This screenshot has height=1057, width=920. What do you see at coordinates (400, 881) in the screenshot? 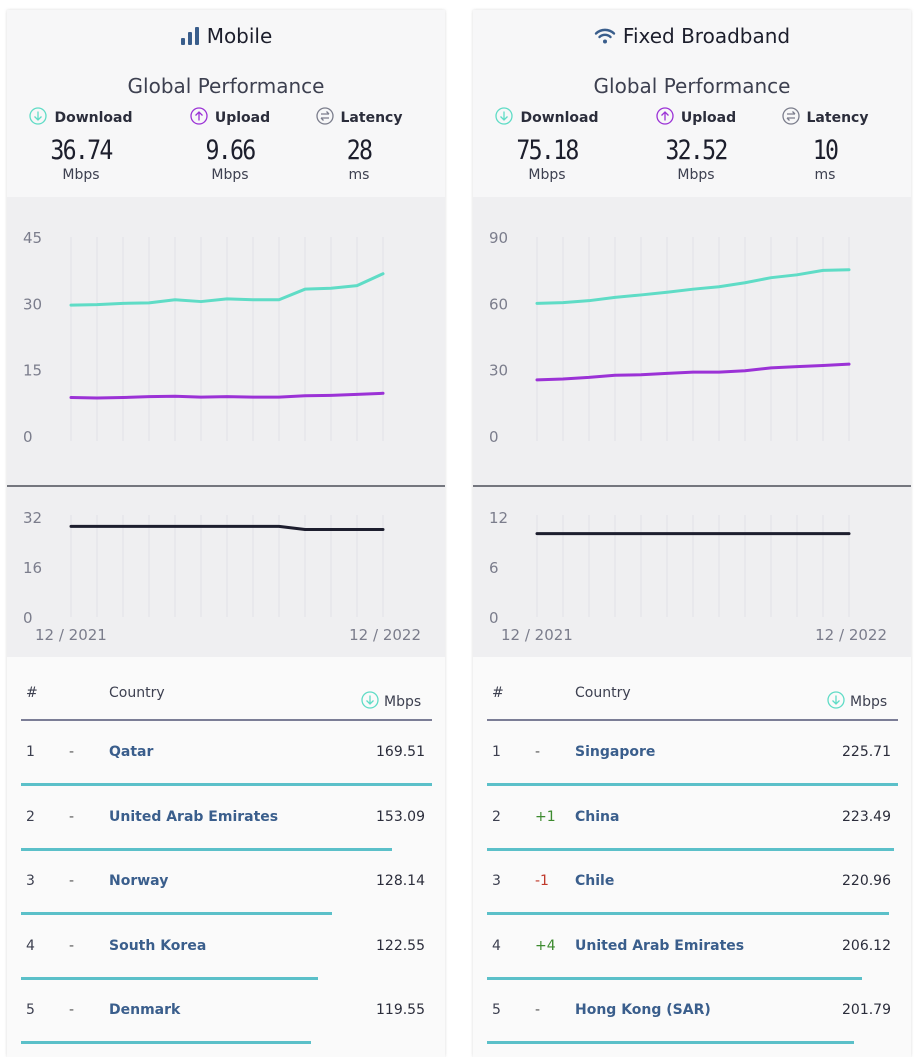
I see `speed-value: 128.14` at bounding box center [400, 881].